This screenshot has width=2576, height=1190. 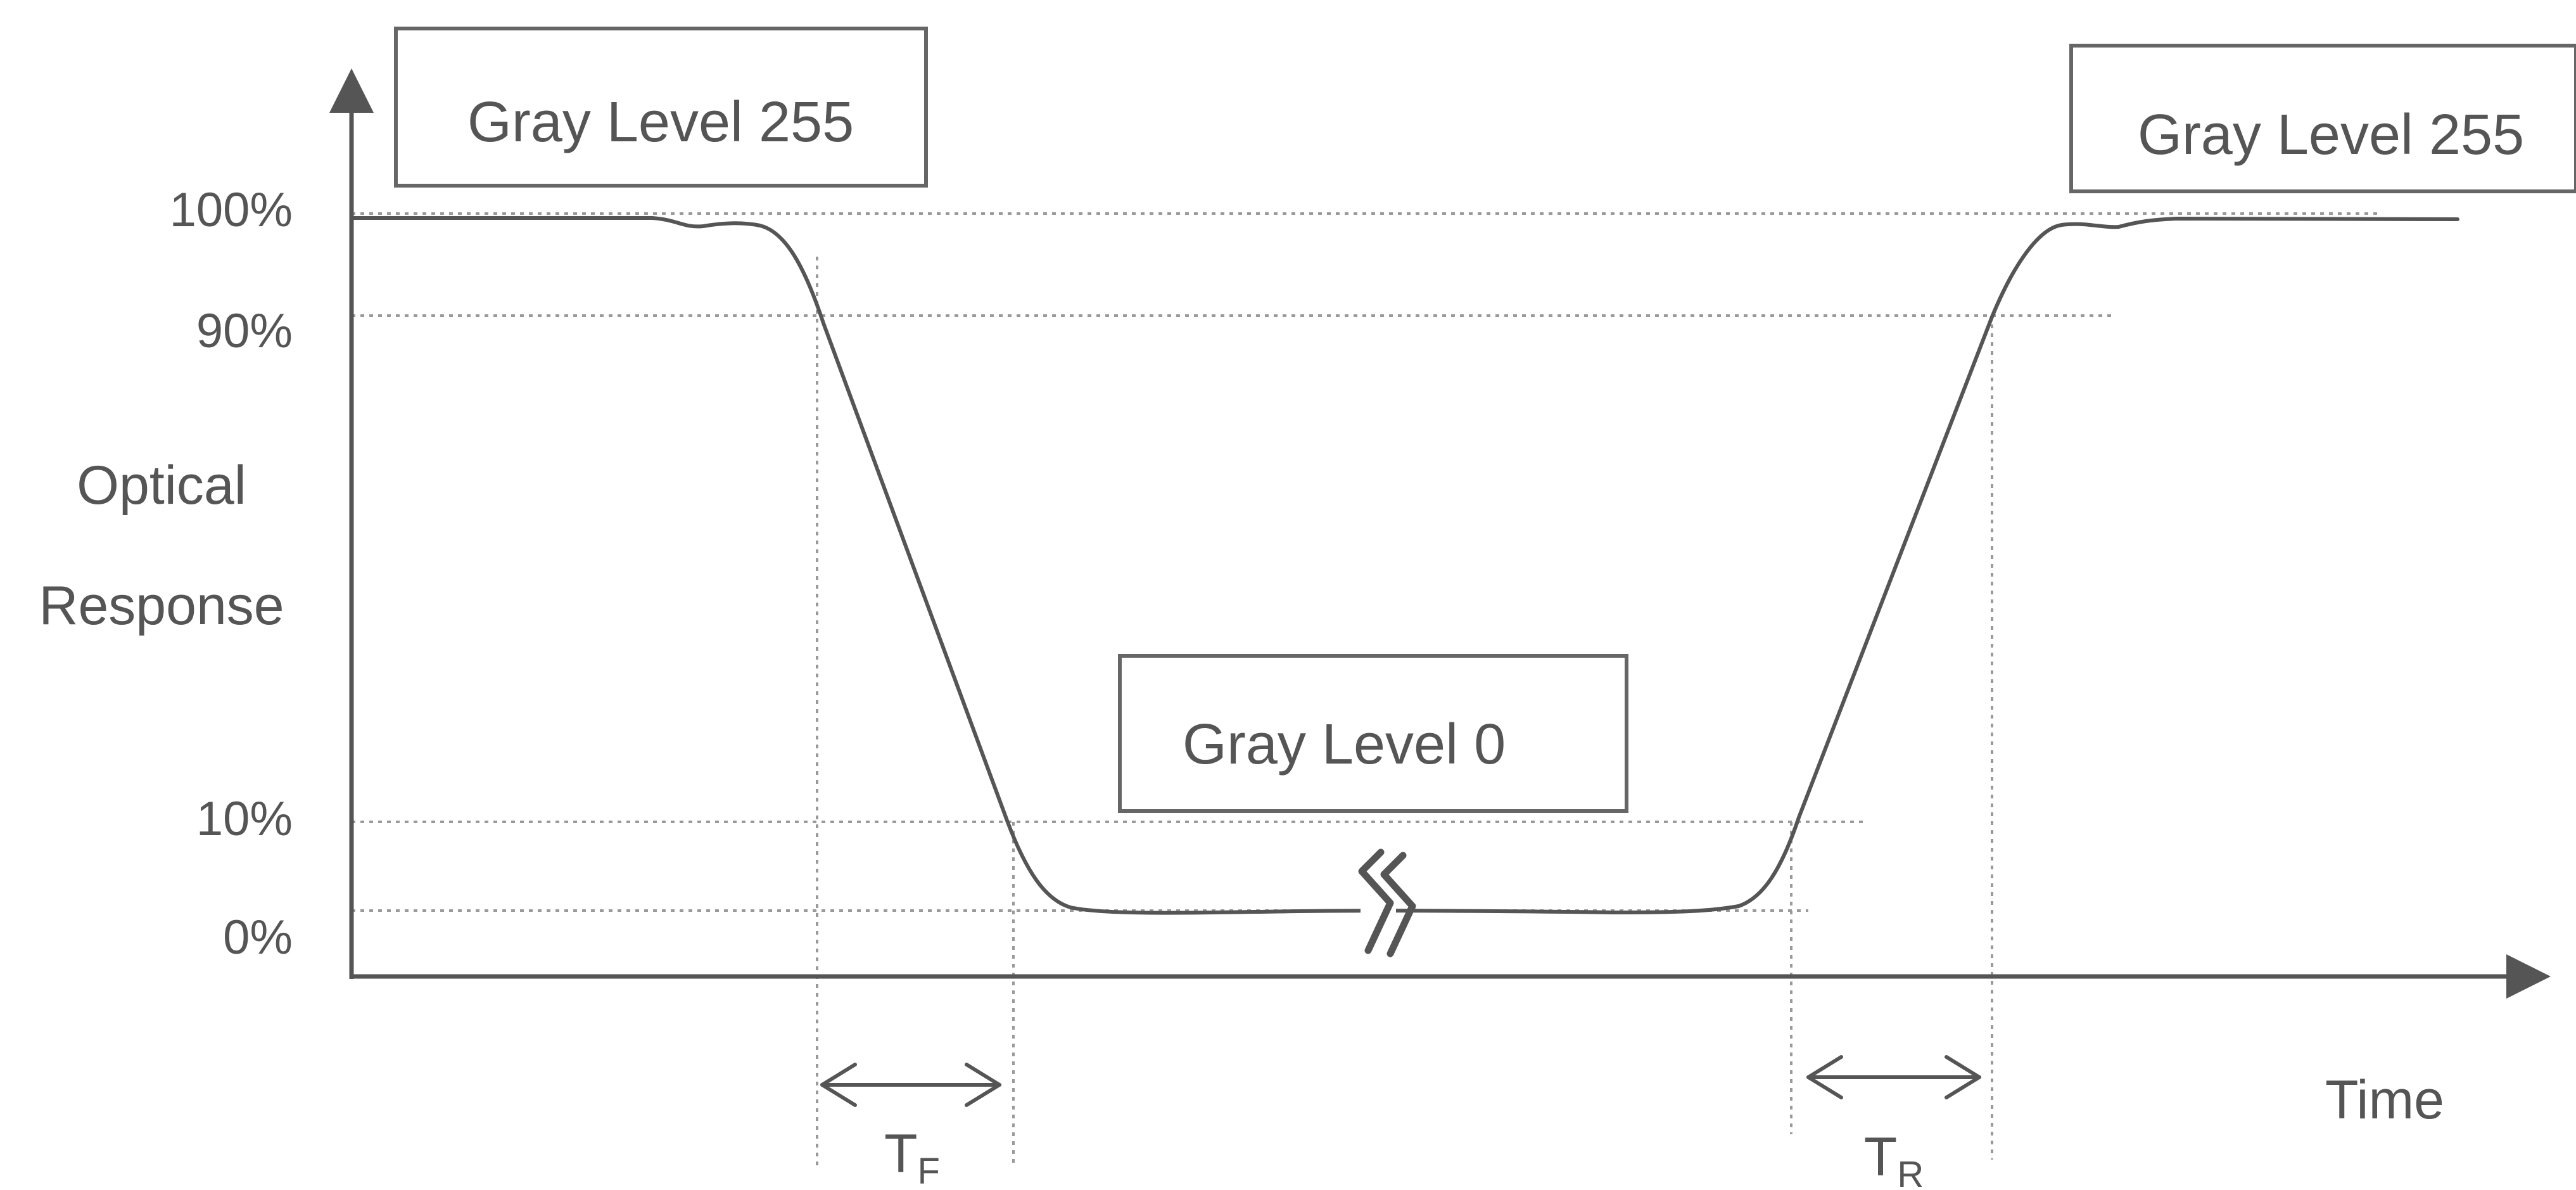 I want to click on rise-time-label: TR, so click(x=1894, y=1157).